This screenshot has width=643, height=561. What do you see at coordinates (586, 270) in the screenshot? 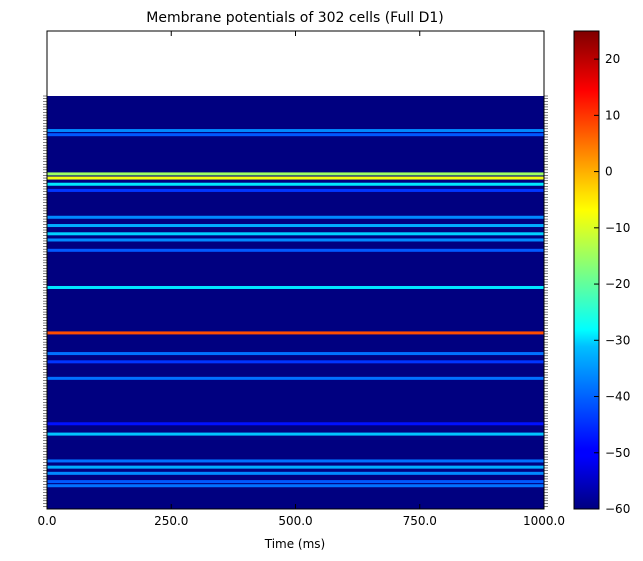
I see `colorbar` at bounding box center [586, 270].